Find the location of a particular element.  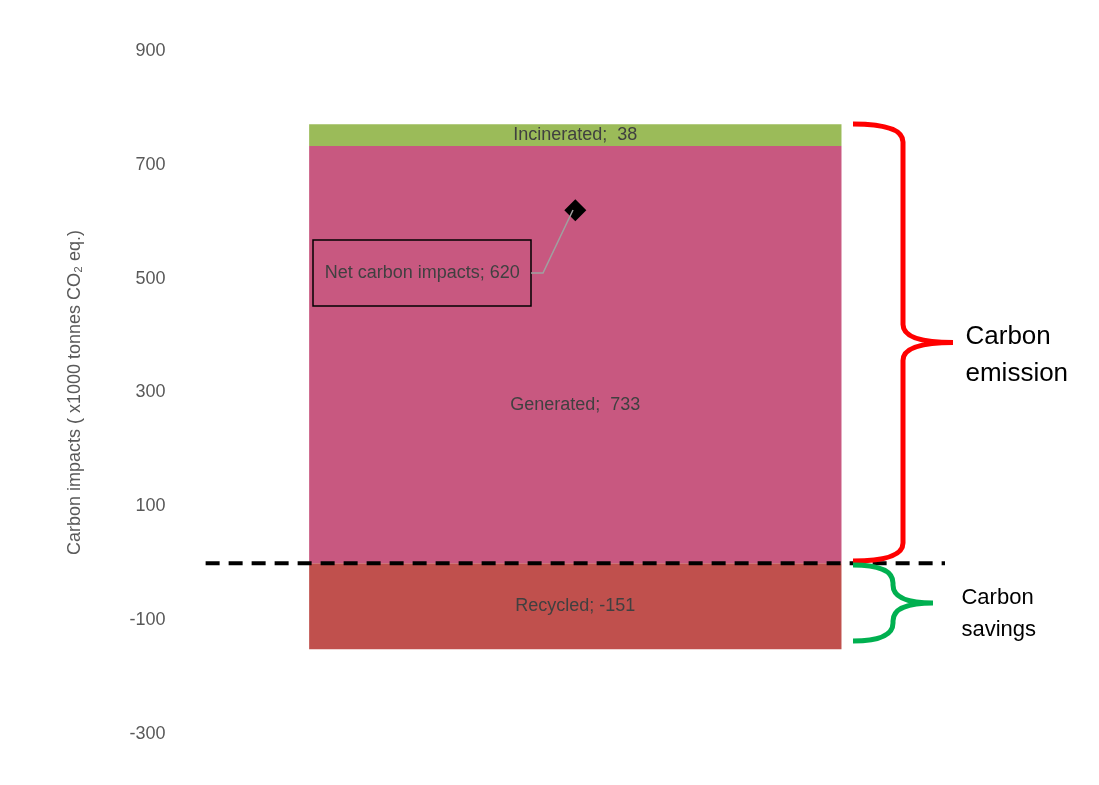

data-label: Incinerated; 38 is located at coordinates (575, 134).